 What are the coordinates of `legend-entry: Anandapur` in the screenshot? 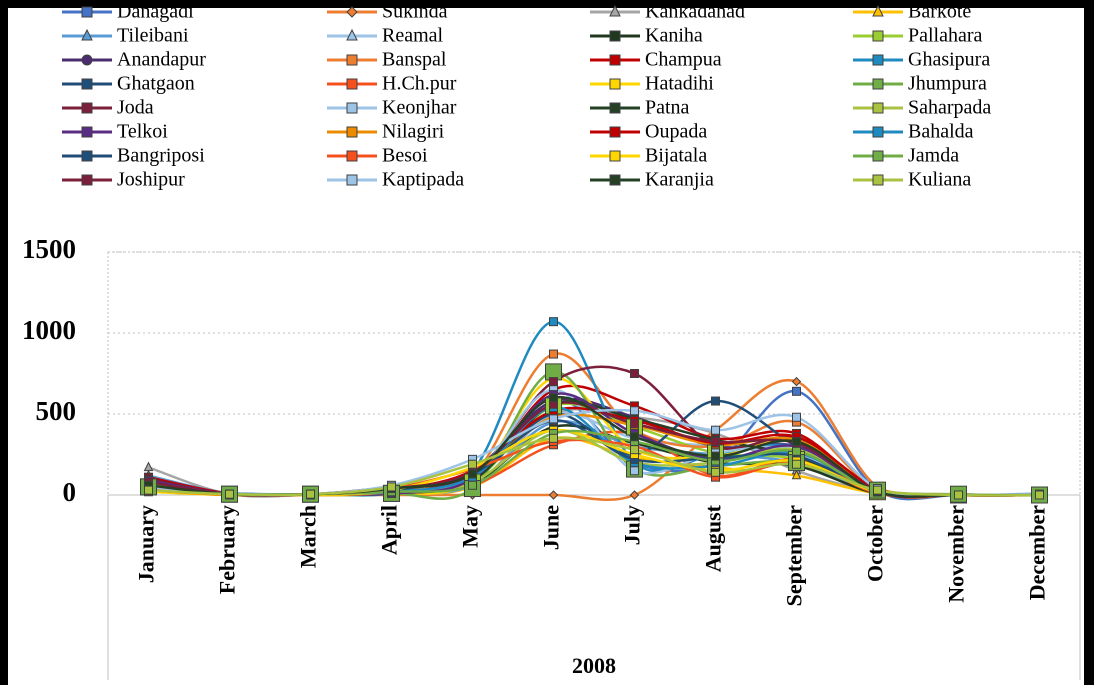 It's located at (134, 60).